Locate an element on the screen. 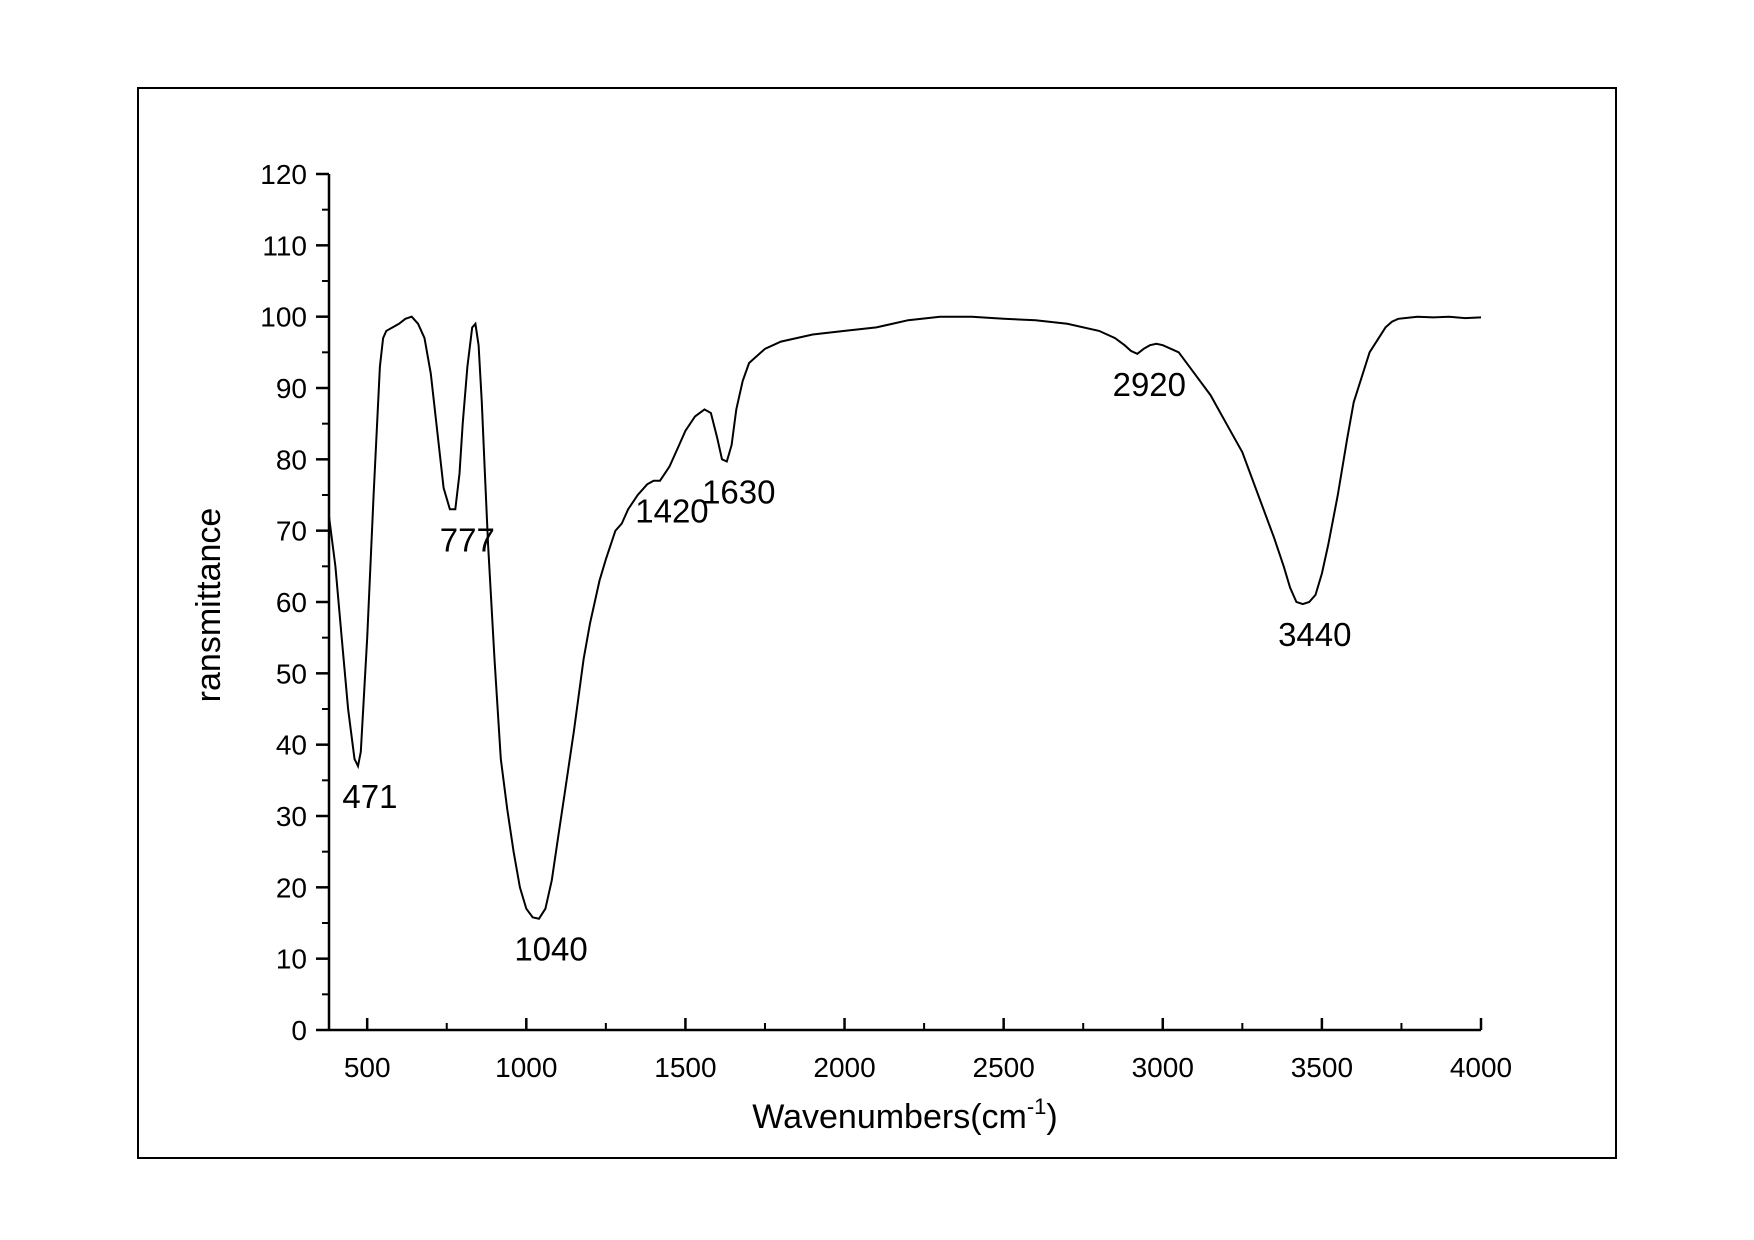  peak-label: 471 is located at coordinates (369, 796).